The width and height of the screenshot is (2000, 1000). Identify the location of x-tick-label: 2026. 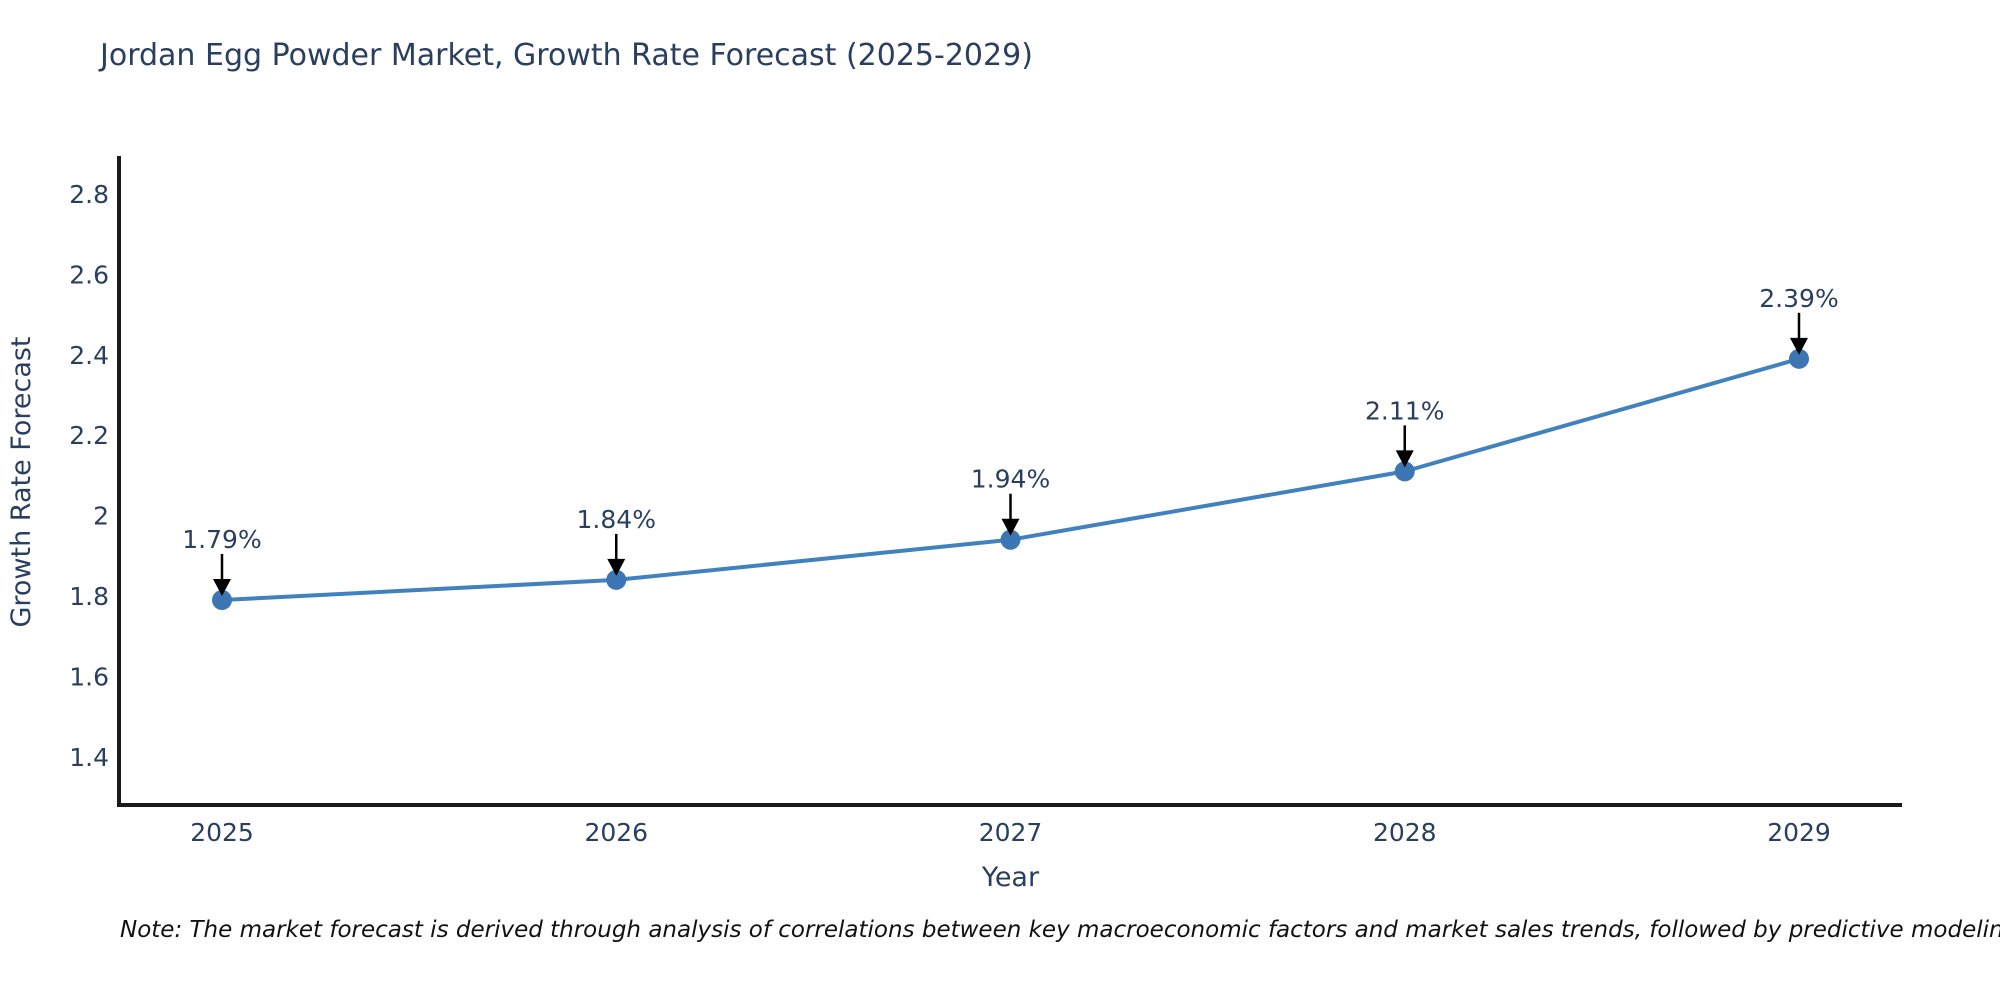
(616, 832).